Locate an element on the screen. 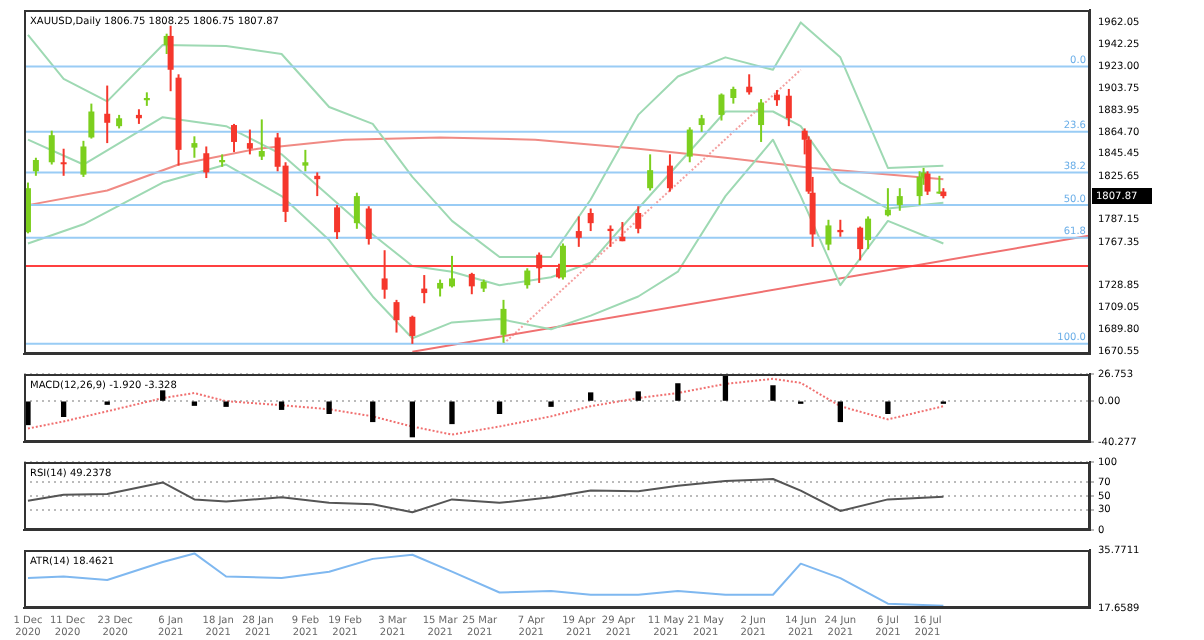 This screenshot has width=1204, height=640. line-series is located at coordinates (485, 406).